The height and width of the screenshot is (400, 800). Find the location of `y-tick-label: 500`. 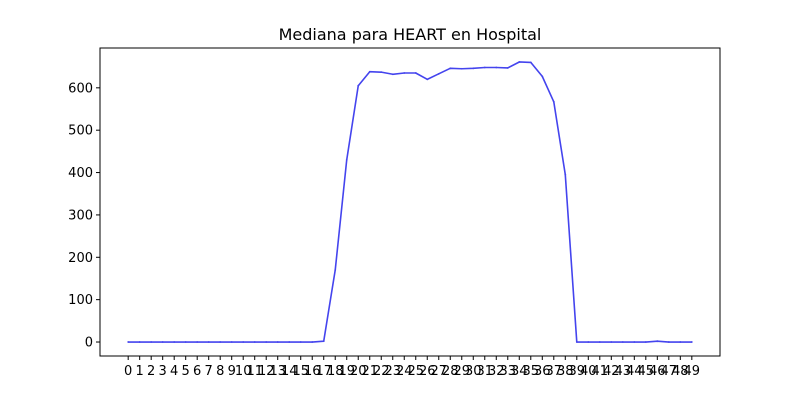

y-tick-label: 500 is located at coordinates (80, 131).